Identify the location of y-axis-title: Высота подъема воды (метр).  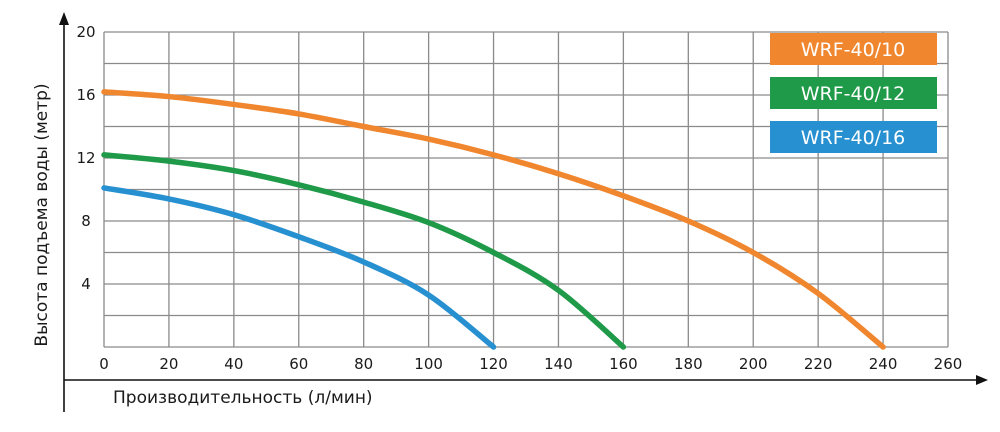
(42, 214).